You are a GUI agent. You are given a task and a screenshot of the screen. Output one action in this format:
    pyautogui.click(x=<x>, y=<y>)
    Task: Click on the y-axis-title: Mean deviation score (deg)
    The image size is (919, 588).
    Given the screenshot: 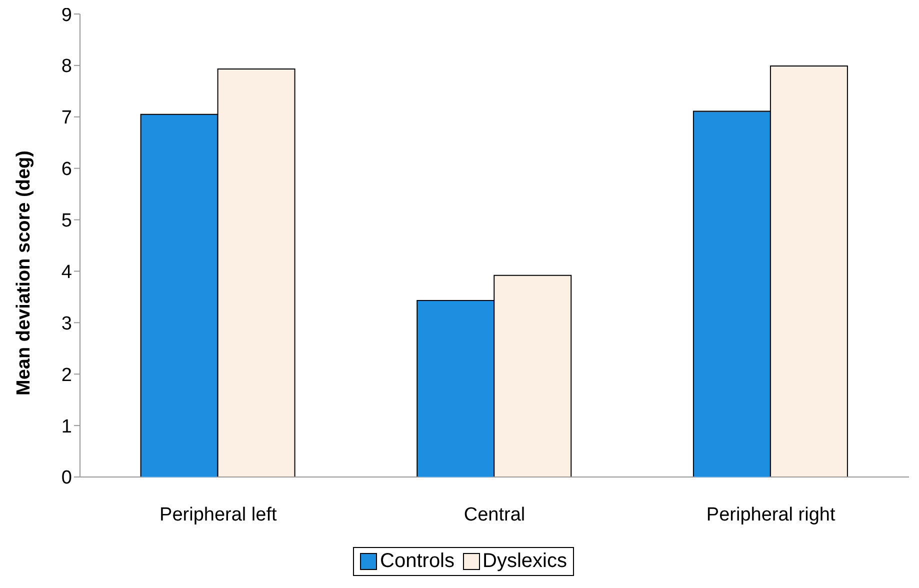 What is the action you would take?
    pyautogui.click(x=24, y=273)
    